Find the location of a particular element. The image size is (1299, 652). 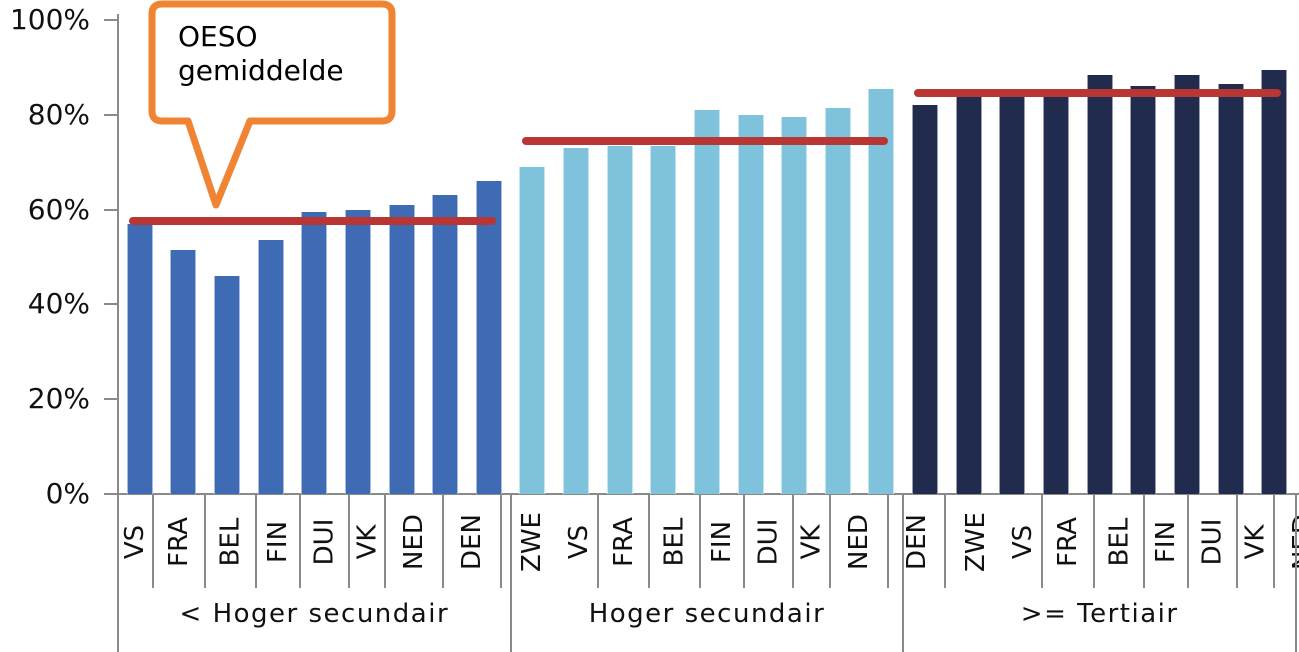

category-cell: FIN is located at coordinates (723, 541).